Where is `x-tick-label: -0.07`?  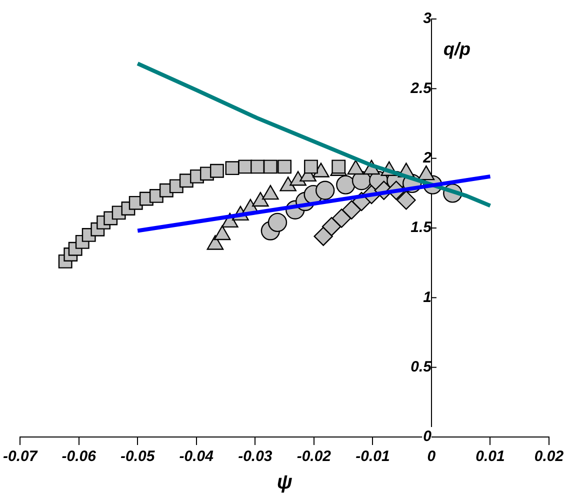
x-tick-label: -0.07 is located at coordinates (20, 457).